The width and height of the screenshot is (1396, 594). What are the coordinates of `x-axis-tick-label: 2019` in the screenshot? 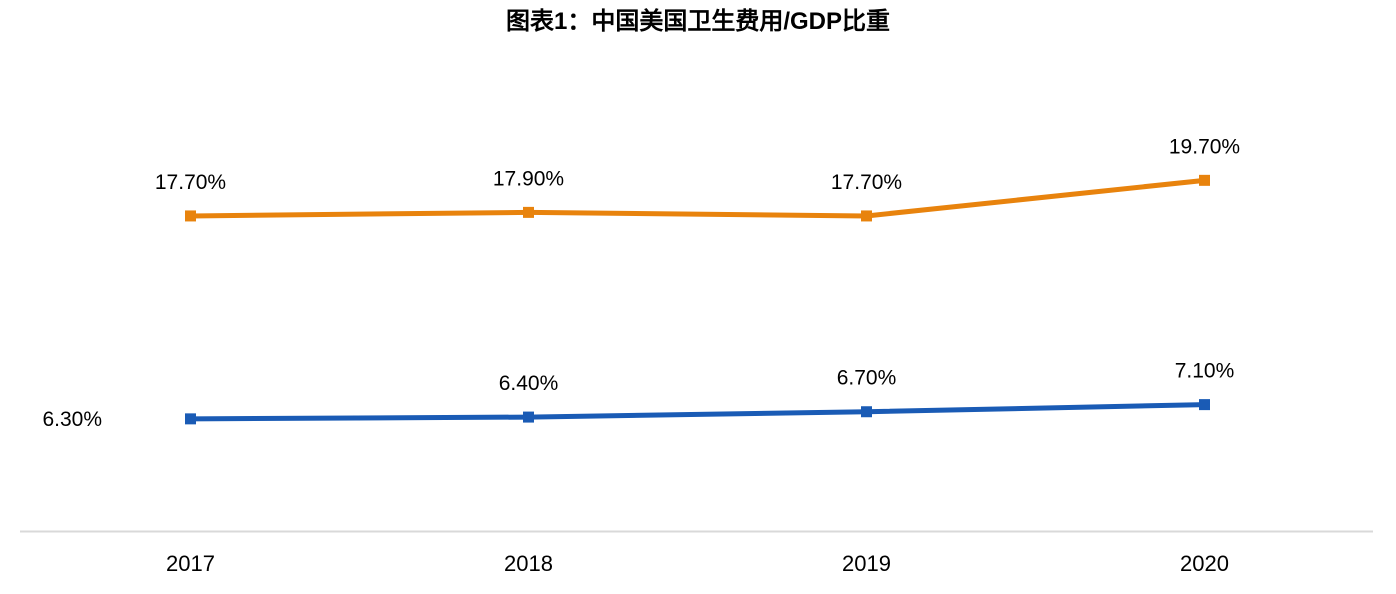 It's located at (866, 563).